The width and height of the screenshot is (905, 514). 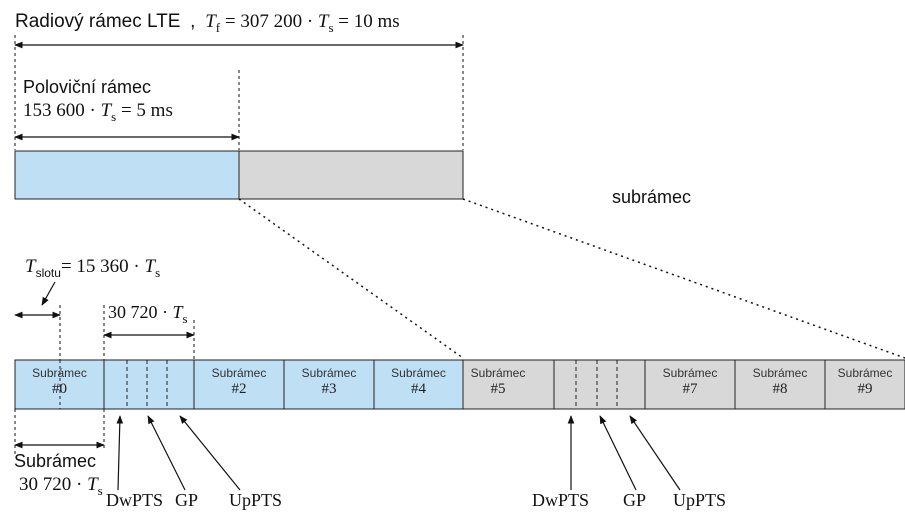 What do you see at coordinates (239, 381) in the screenshot?
I see `subframe-2: Subrámec #2` at bounding box center [239, 381].